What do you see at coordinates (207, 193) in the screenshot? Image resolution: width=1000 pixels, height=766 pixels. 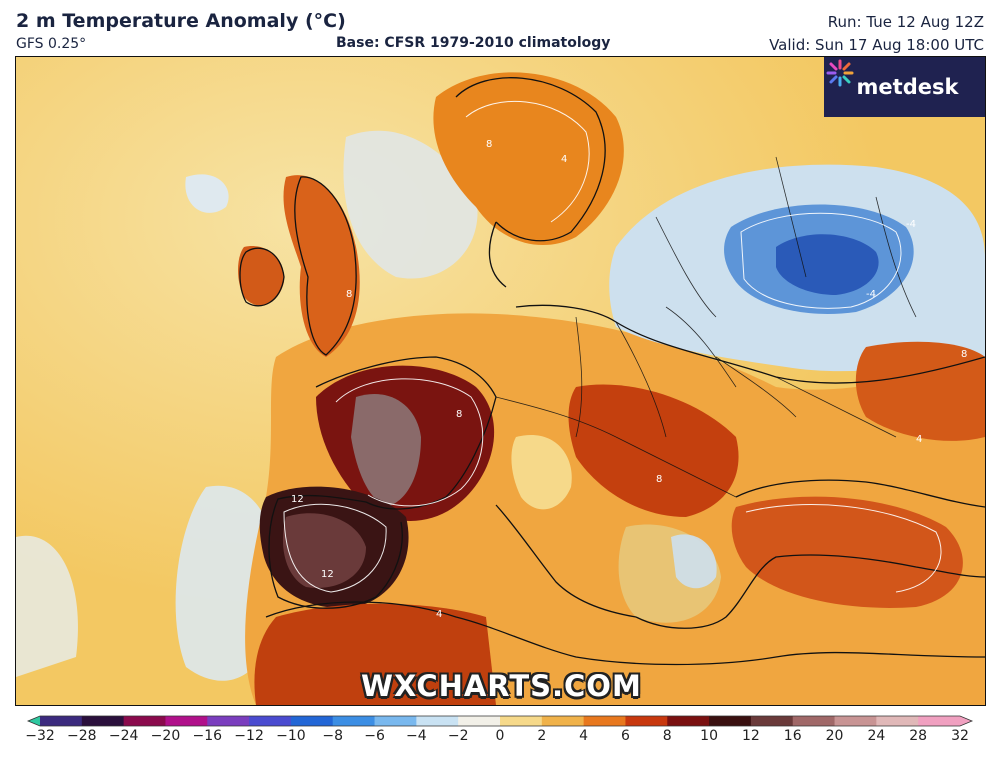 I see `atlantic-cool-spot` at bounding box center [207, 193].